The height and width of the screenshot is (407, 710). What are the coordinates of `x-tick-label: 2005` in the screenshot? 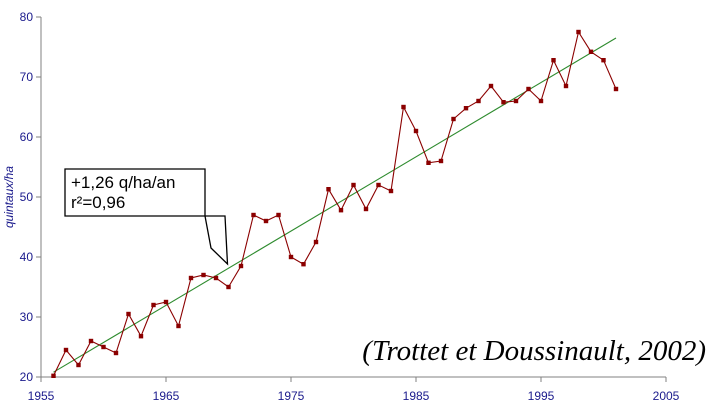 It's located at (666, 396).